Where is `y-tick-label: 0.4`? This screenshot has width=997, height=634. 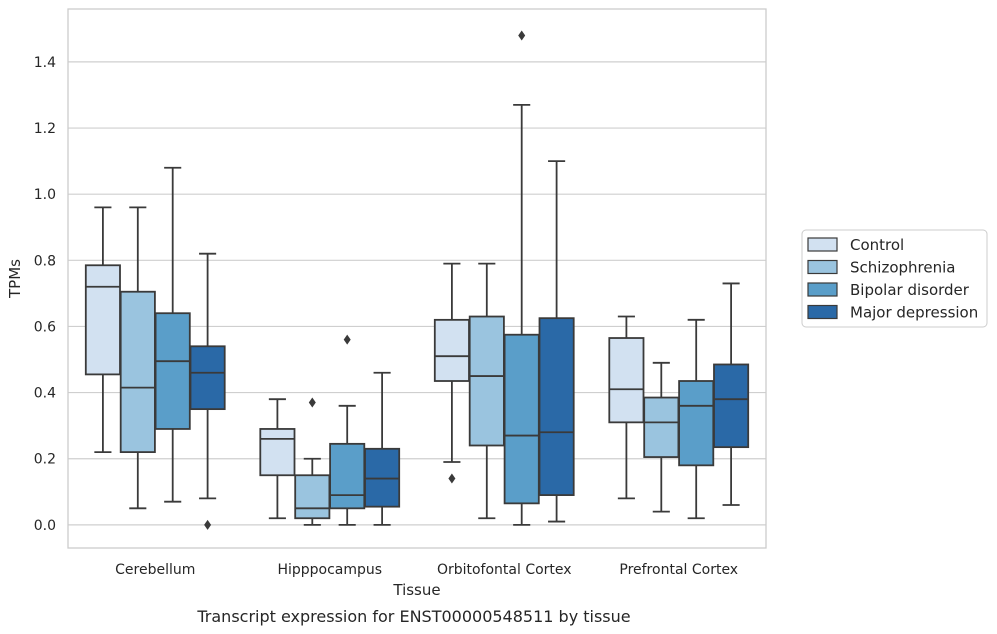
y-tick-label: 0.4 is located at coordinates (45, 394).